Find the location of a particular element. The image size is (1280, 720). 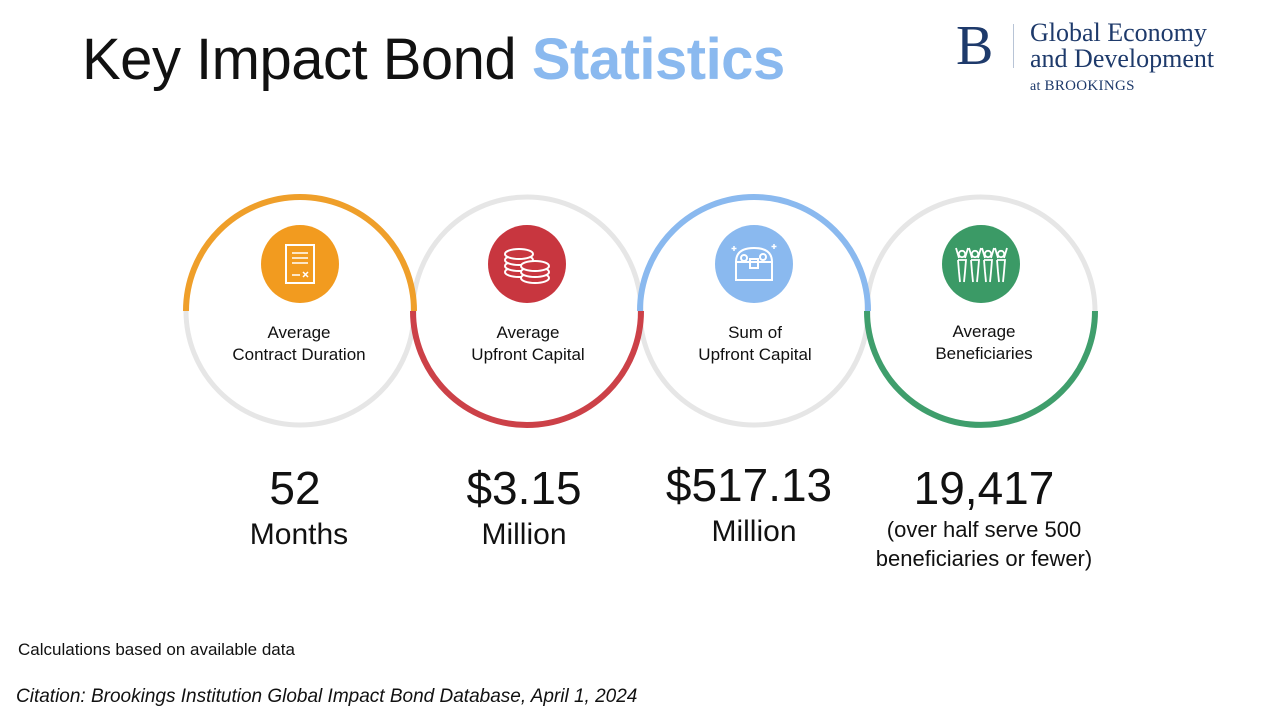

title-main: Key Impact Bond is located at coordinates (307, 59).